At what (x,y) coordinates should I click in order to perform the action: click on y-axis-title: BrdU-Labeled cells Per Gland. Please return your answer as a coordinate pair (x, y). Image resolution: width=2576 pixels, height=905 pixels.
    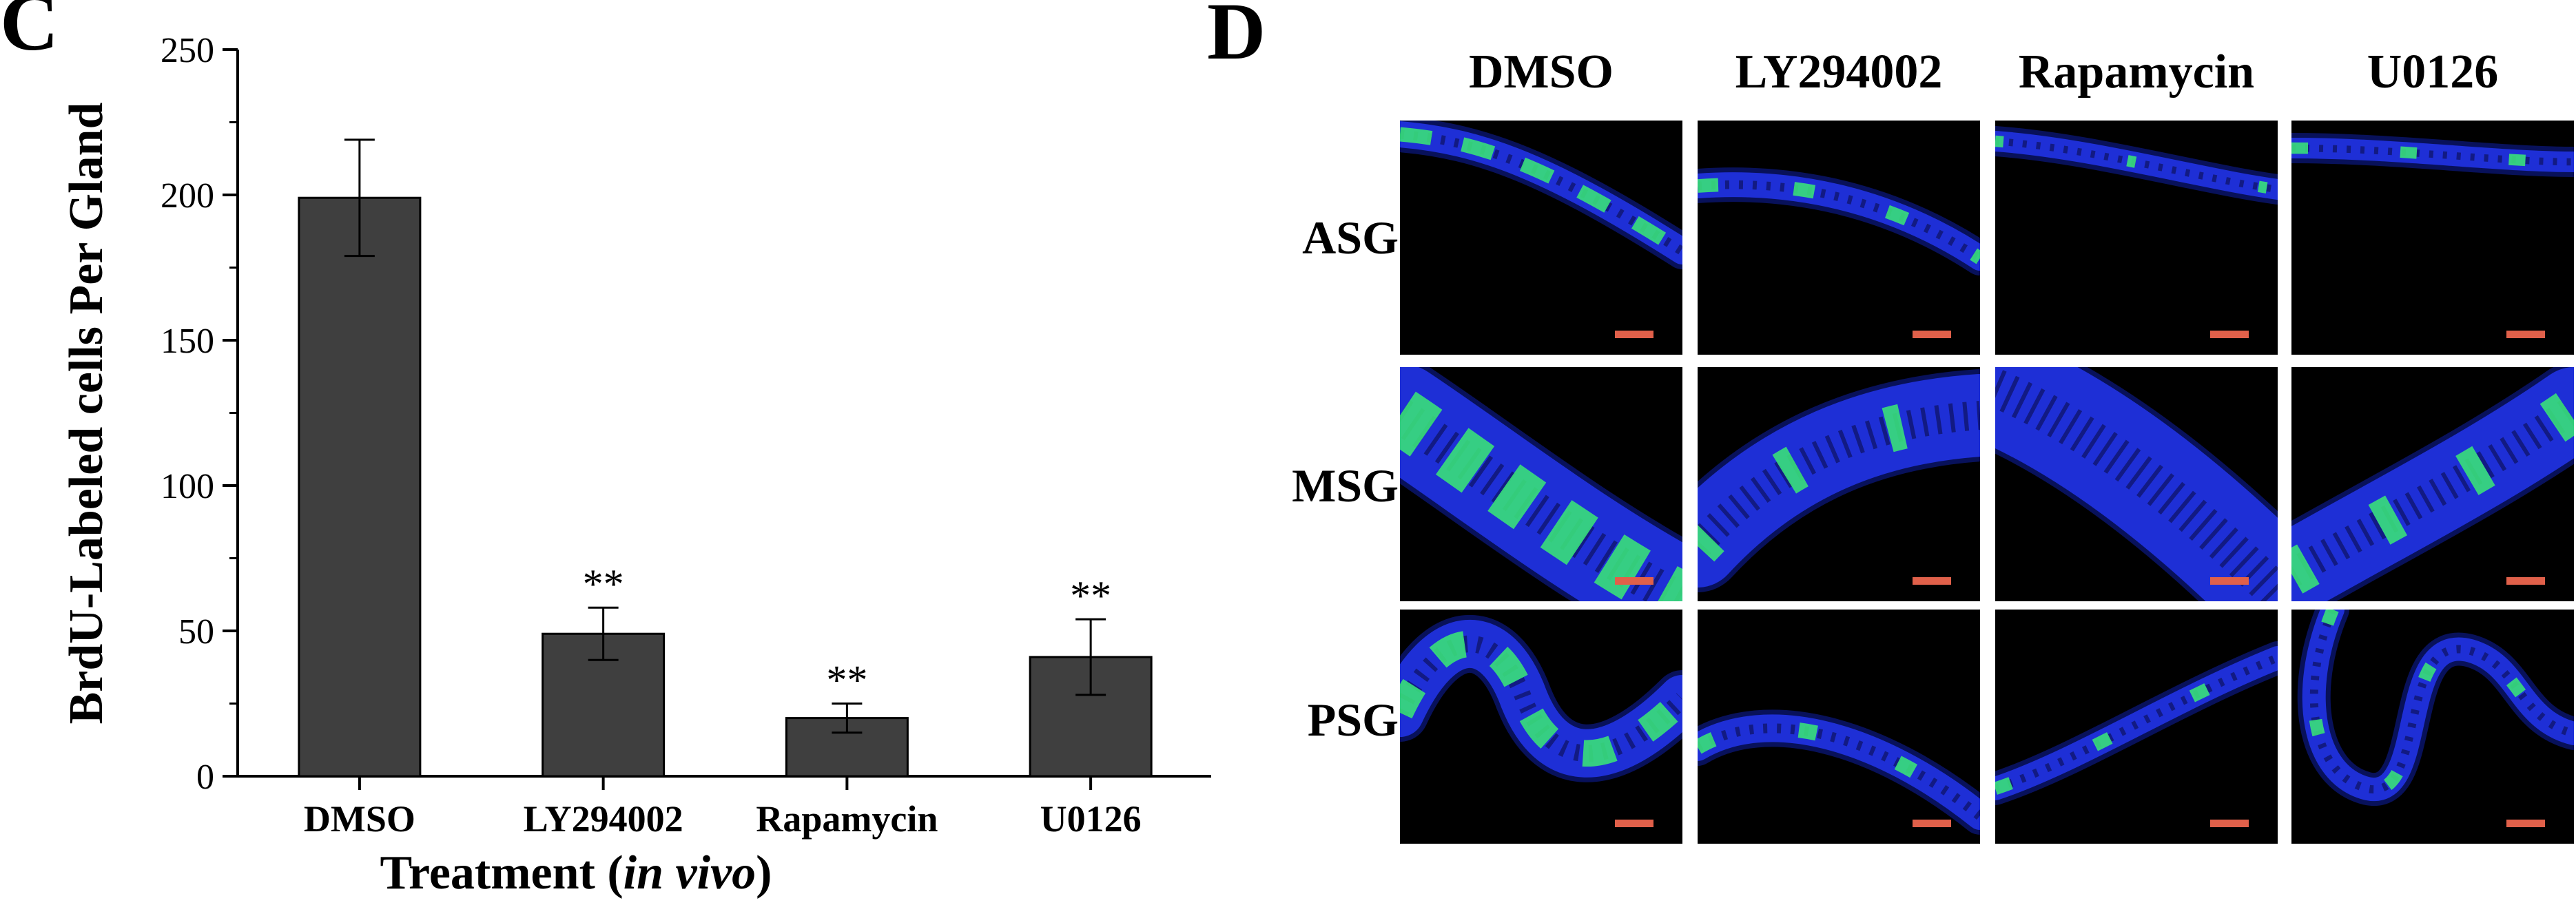
    Looking at the image, I should click on (86, 414).